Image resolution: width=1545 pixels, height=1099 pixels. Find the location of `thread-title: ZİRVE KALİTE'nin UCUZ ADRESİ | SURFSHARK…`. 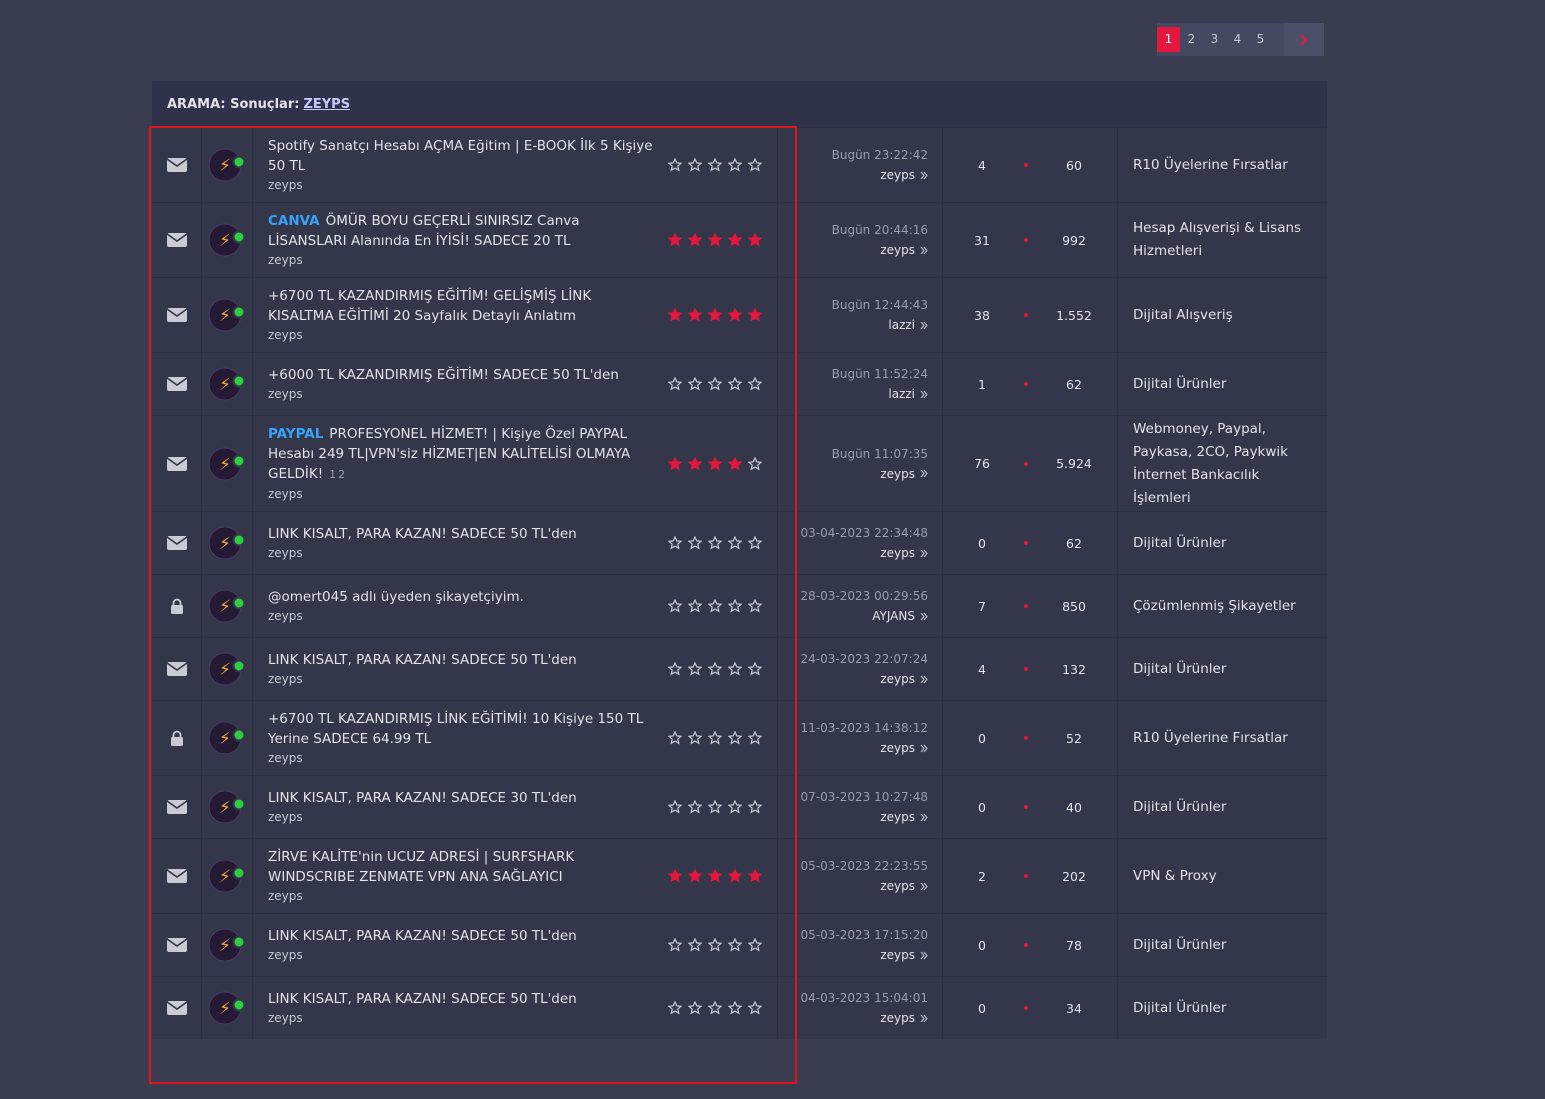

thread-title: ZİRVE KALİTE'nin UCUZ ADRESİ | SURFSHARK… is located at coordinates (421, 867).